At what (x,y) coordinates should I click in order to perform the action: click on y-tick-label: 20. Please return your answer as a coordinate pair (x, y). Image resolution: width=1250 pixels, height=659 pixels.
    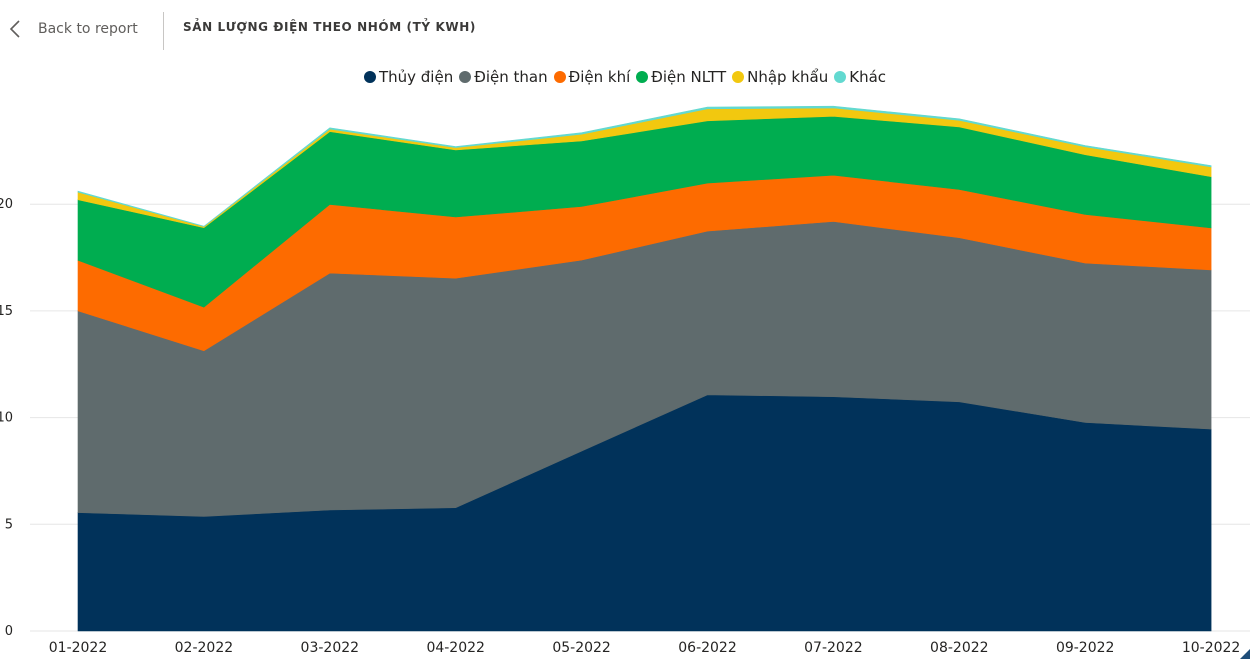
    Looking at the image, I should click on (6, 204).